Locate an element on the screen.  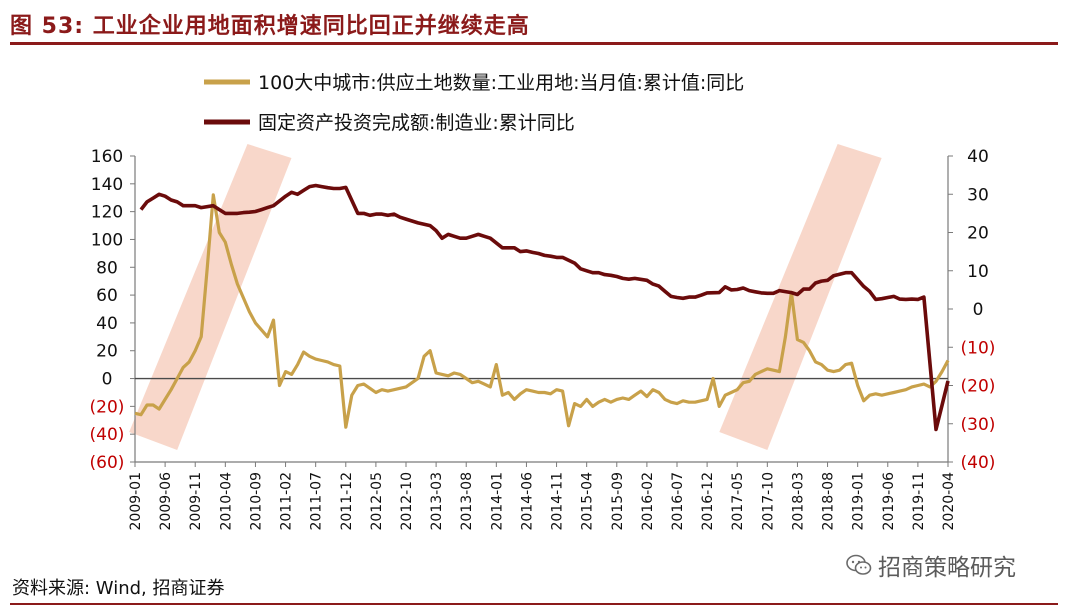
right-tick-label: 10 is located at coordinates (978, 272).